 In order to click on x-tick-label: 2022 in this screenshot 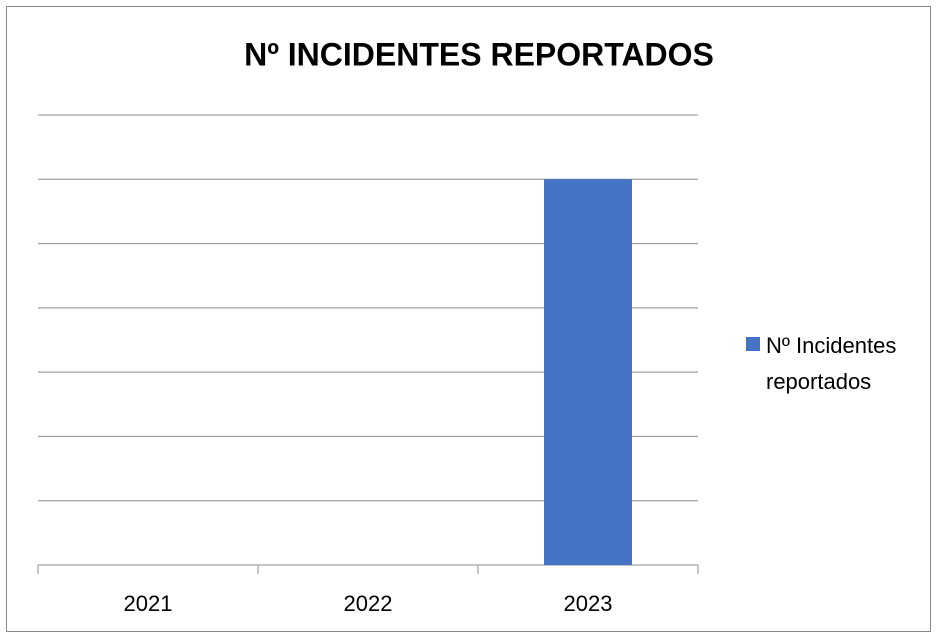, I will do `click(368, 603)`.